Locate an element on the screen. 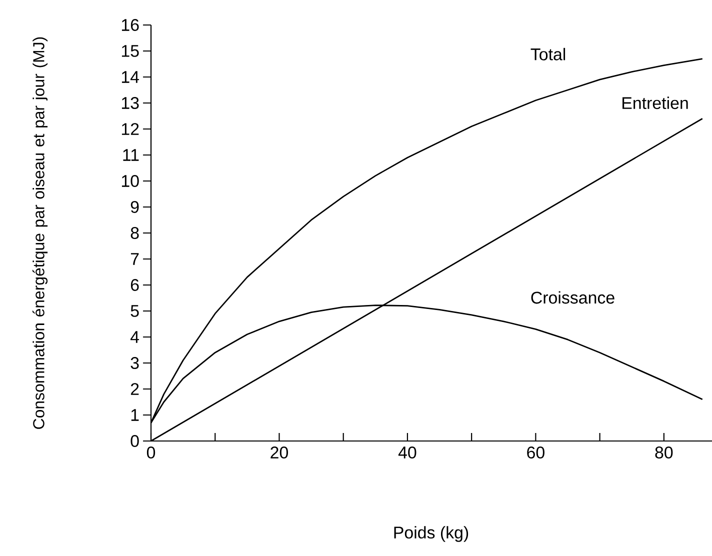 The height and width of the screenshot is (556, 712). y-tick-label: 5 is located at coordinates (134, 311).